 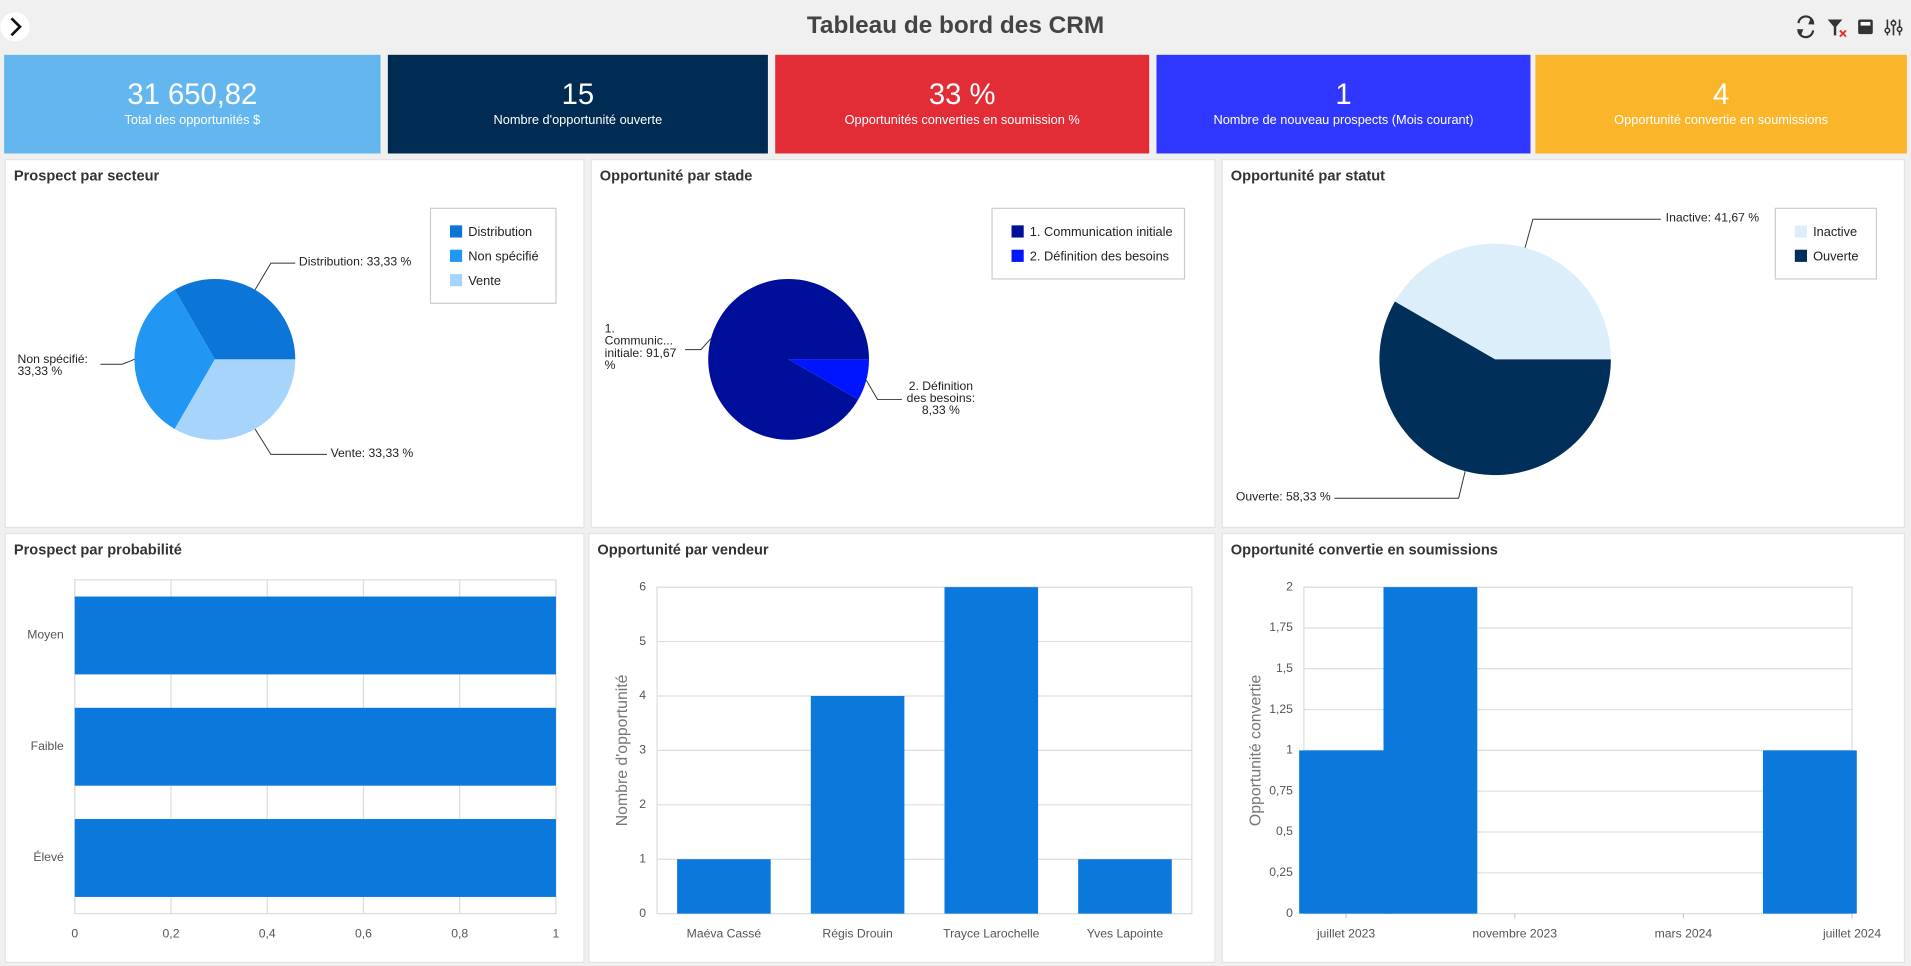 What do you see at coordinates (724, 934) in the screenshot?
I see `x-tick-label: Maéva Cassé` at bounding box center [724, 934].